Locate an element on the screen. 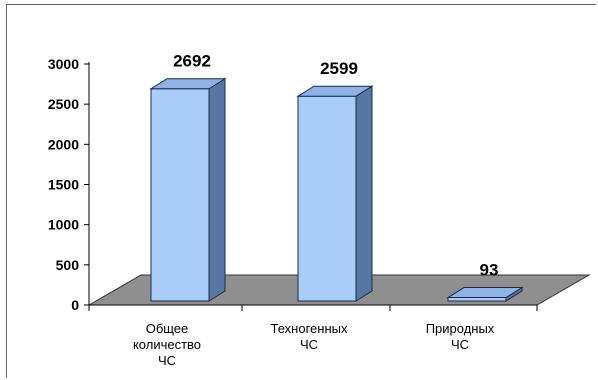  category-label-line: Общее is located at coordinates (167, 328).